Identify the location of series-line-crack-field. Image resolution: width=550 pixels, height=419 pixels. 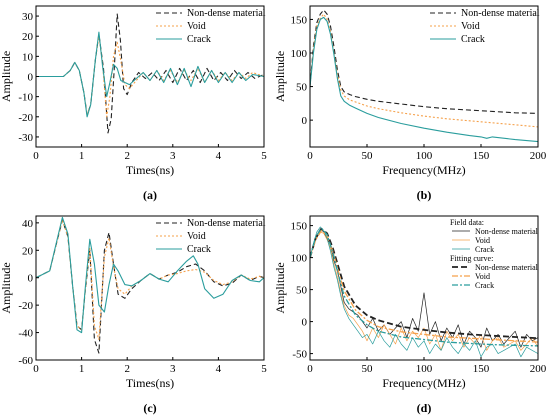
(424, 292).